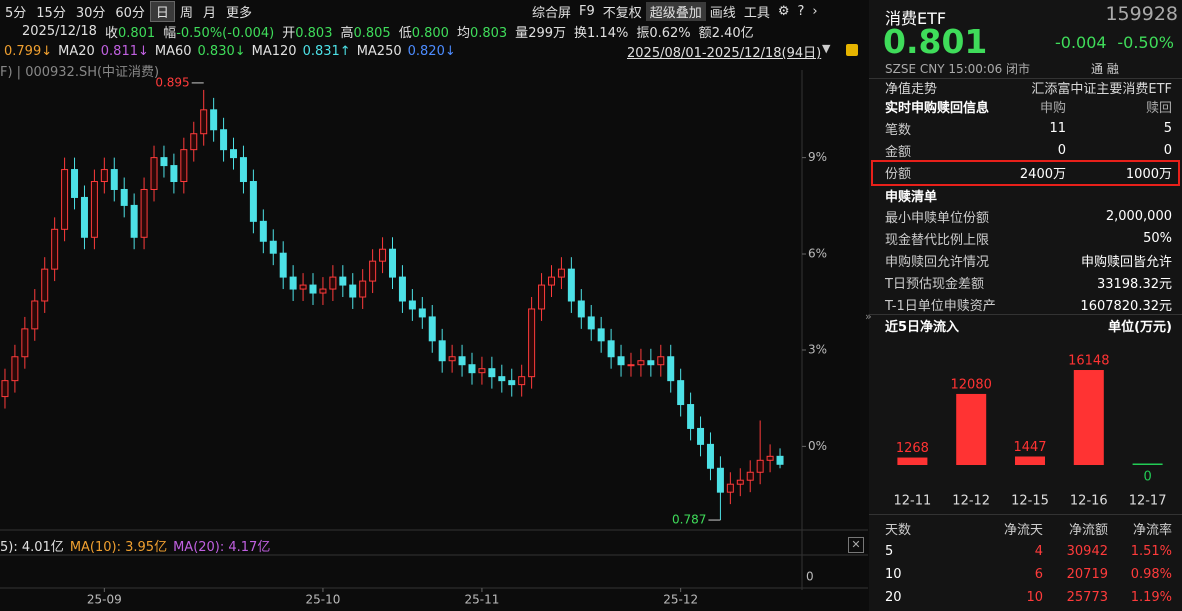 The width and height of the screenshot is (1182, 611). Describe the element at coordinates (1089, 501) in the screenshot. I see `x-tick-label: 12-16` at that location.